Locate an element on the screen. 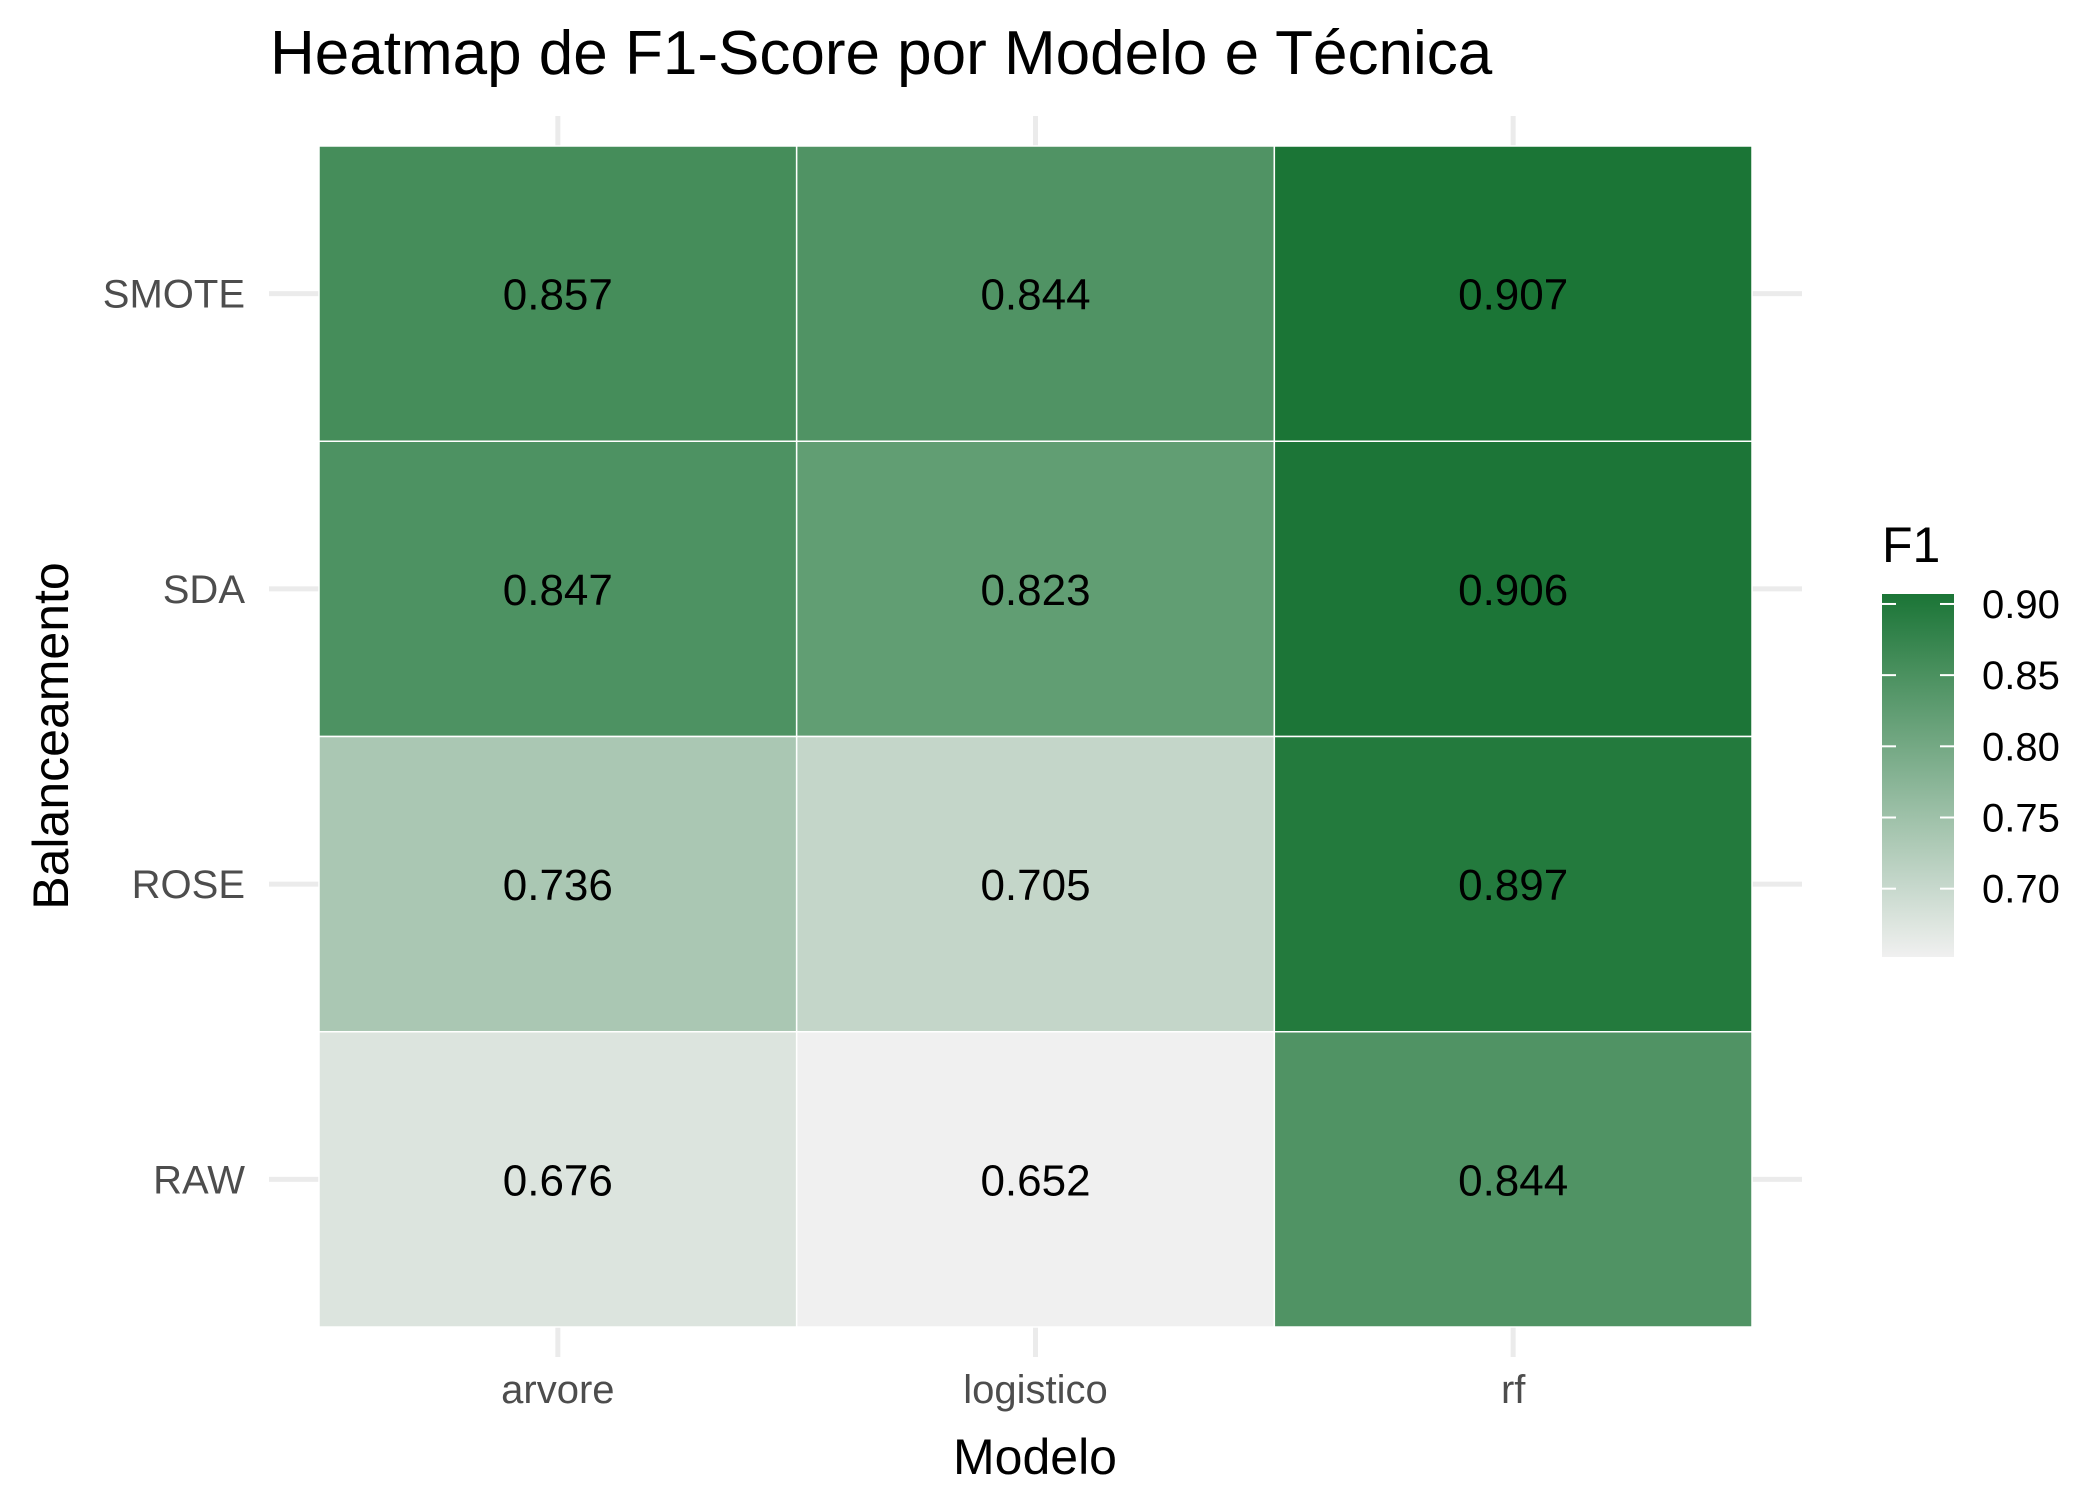  y-axis-tick-labels: SMOTE SDA ROSE RAW is located at coordinates (174, 738).